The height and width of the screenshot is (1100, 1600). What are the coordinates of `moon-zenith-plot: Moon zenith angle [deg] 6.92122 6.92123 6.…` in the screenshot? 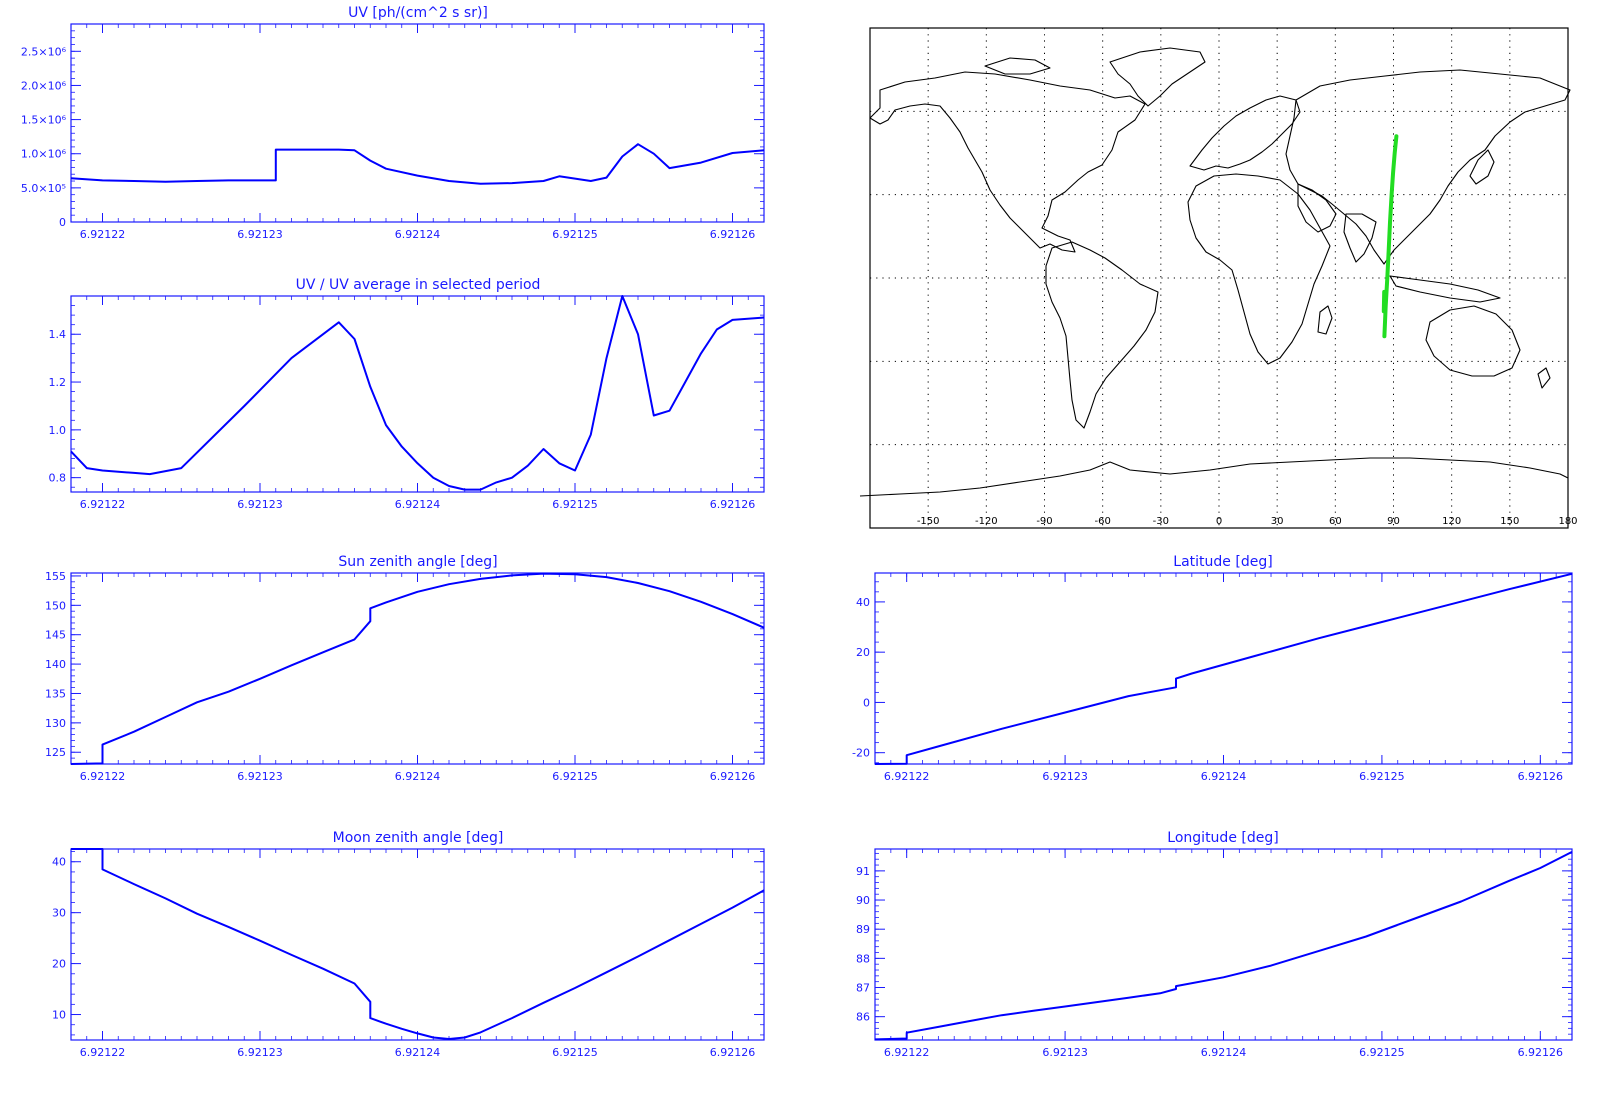 It's located at (408, 944).